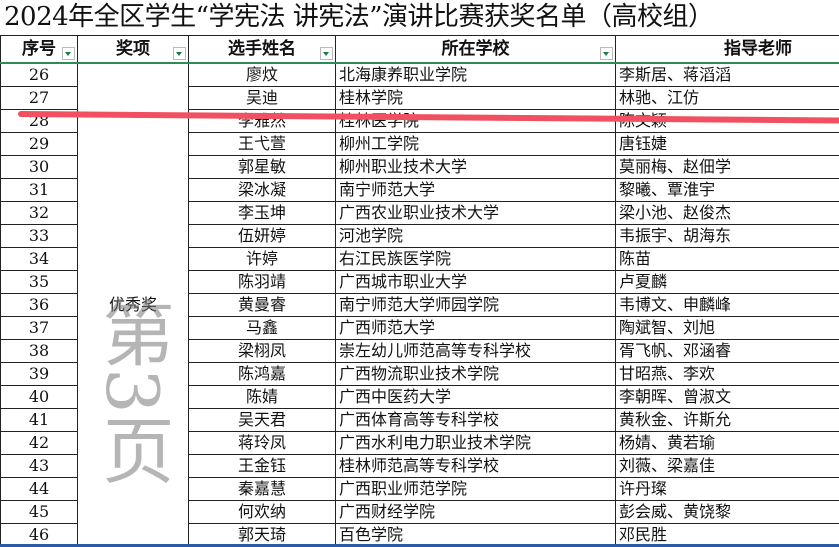 This screenshot has width=839, height=547. Describe the element at coordinates (475, 466) in the screenshot. I see `cell-school: 桂林师范高等专科学校` at that location.